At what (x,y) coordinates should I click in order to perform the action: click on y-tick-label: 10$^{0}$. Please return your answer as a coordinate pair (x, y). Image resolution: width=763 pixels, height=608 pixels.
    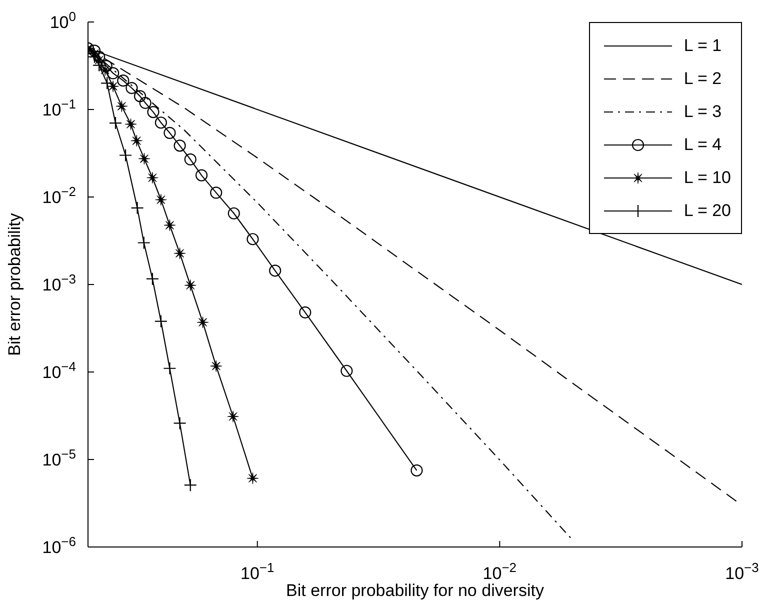
    Looking at the image, I should click on (63, 20).